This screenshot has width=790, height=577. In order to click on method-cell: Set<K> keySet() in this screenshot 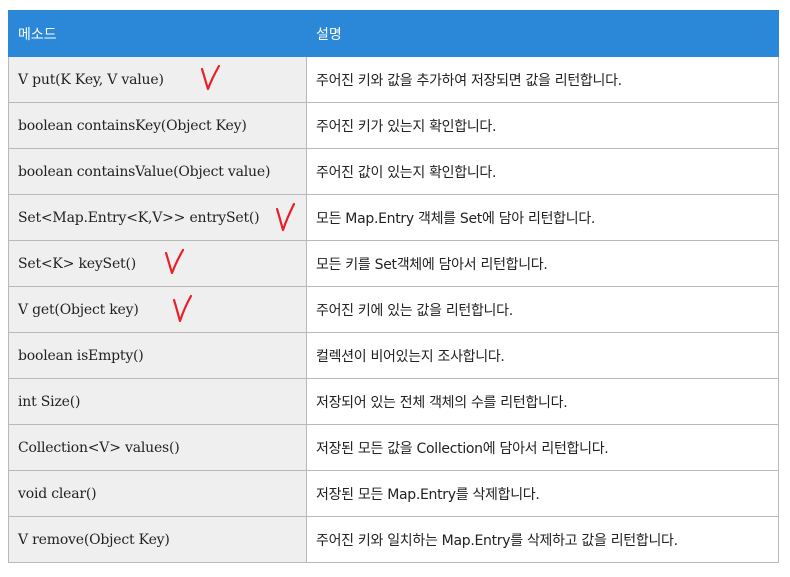, I will do `click(157, 263)`.